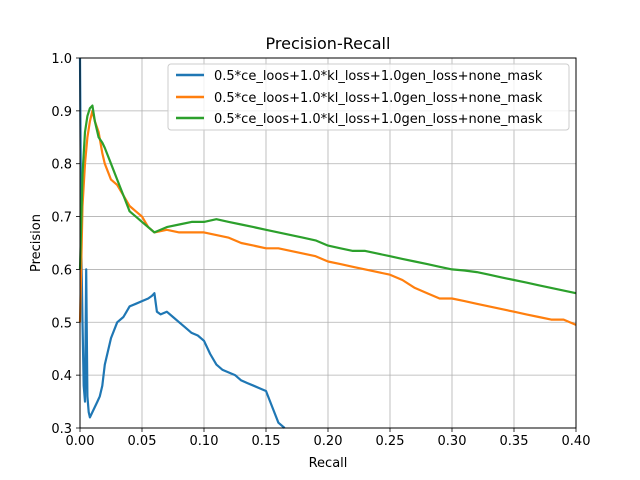 The image size is (640, 480). Describe the element at coordinates (328, 441) in the screenshot. I see `x-tick-label: 0.20` at that location.